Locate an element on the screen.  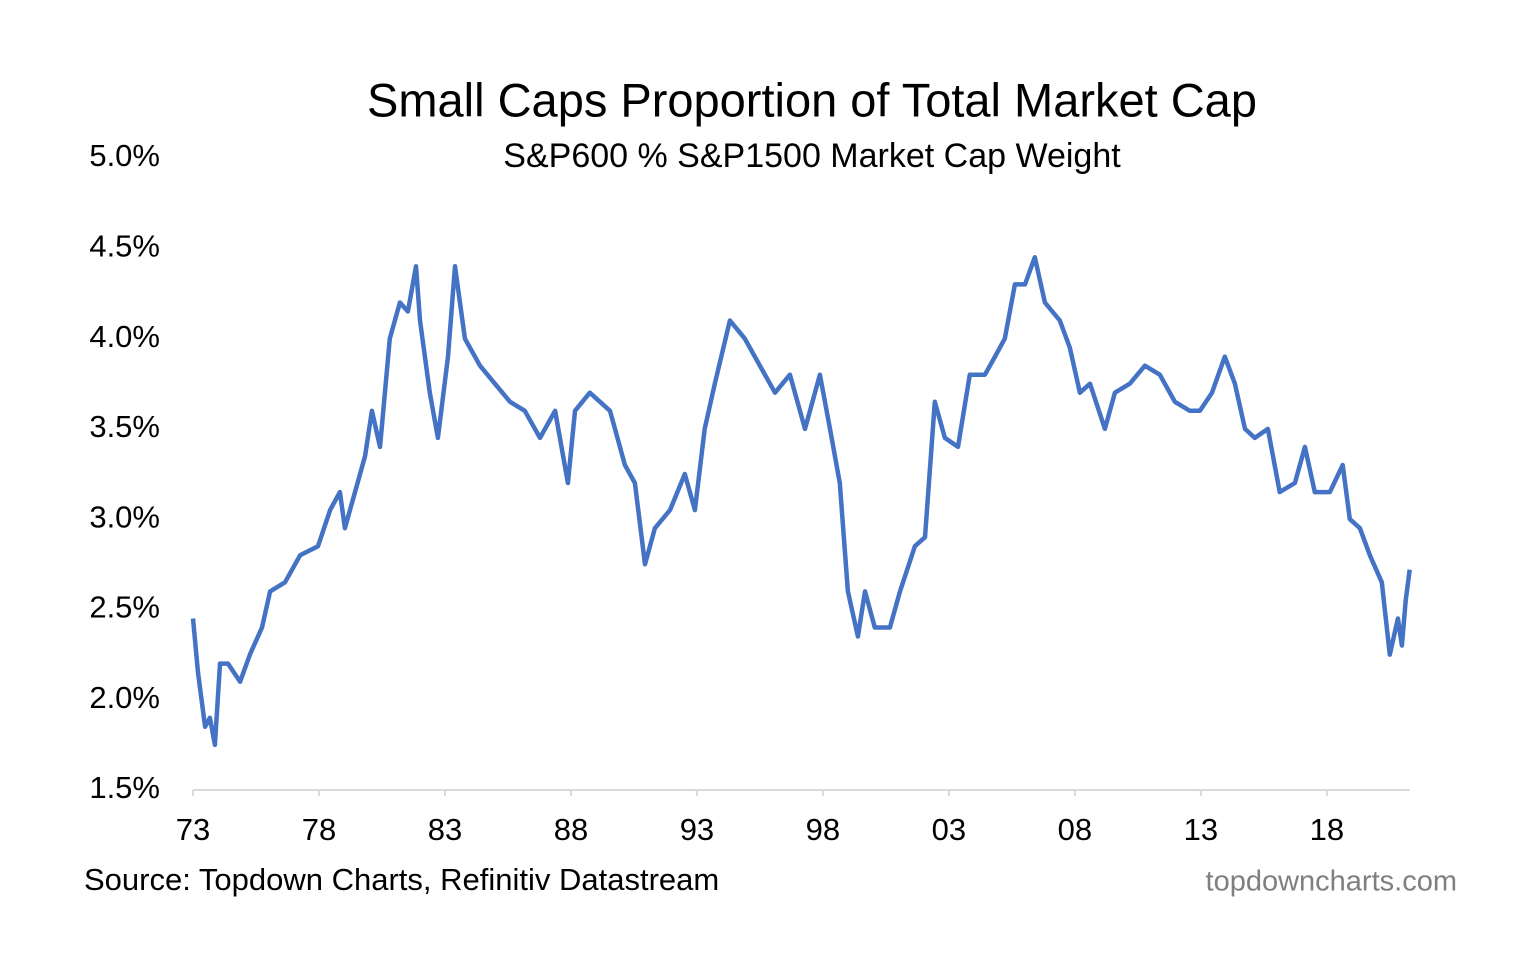
x-tick-label: 18 is located at coordinates (1327, 829).